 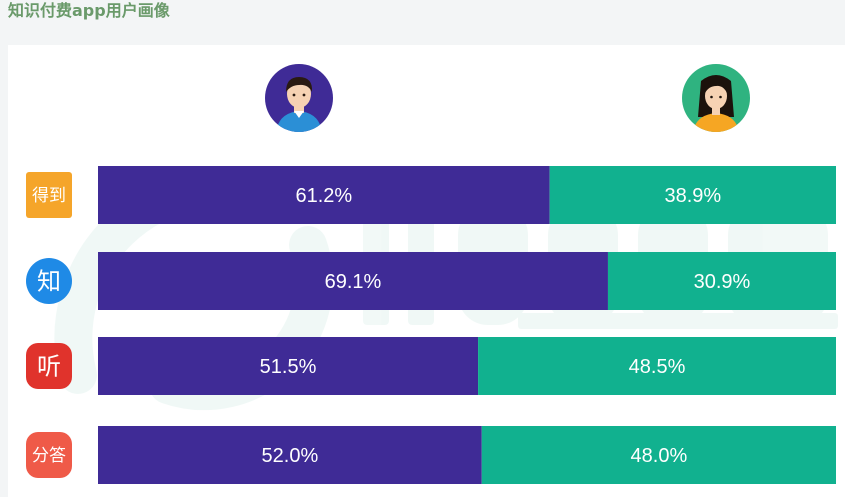 I want to click on category-icon-label: 听, so click(x=49, y=367).